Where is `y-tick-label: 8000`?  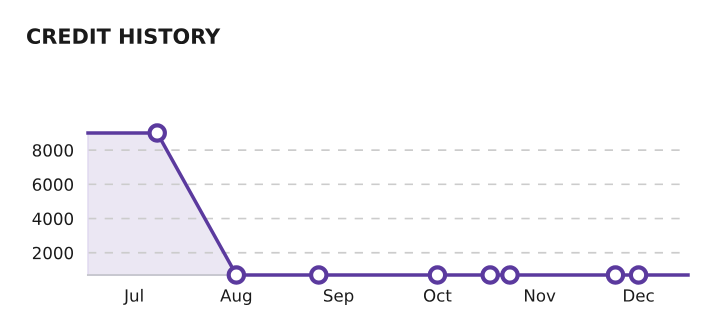 y-tick-label: 8000 is located at coordinates (53, 150).